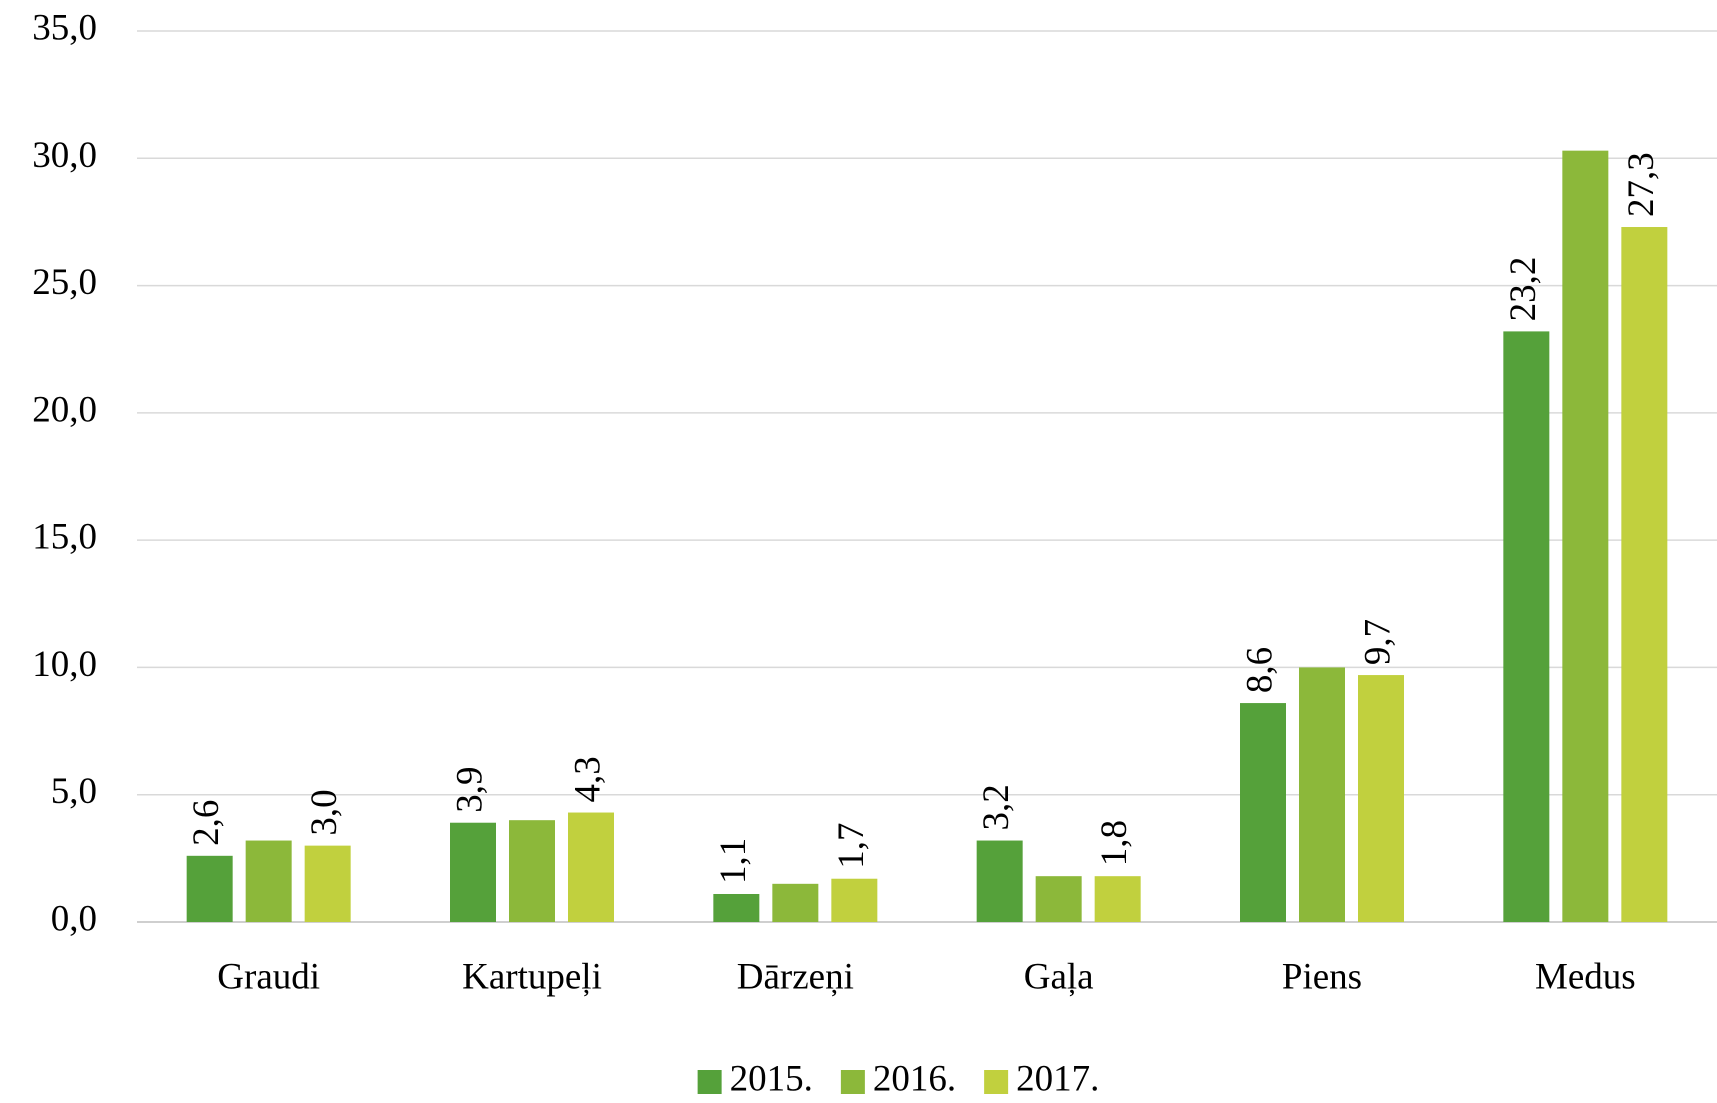 The width and height of the screenshot is (1717, 1103). I want to click on data-label: 2,6, so click(206, 823).